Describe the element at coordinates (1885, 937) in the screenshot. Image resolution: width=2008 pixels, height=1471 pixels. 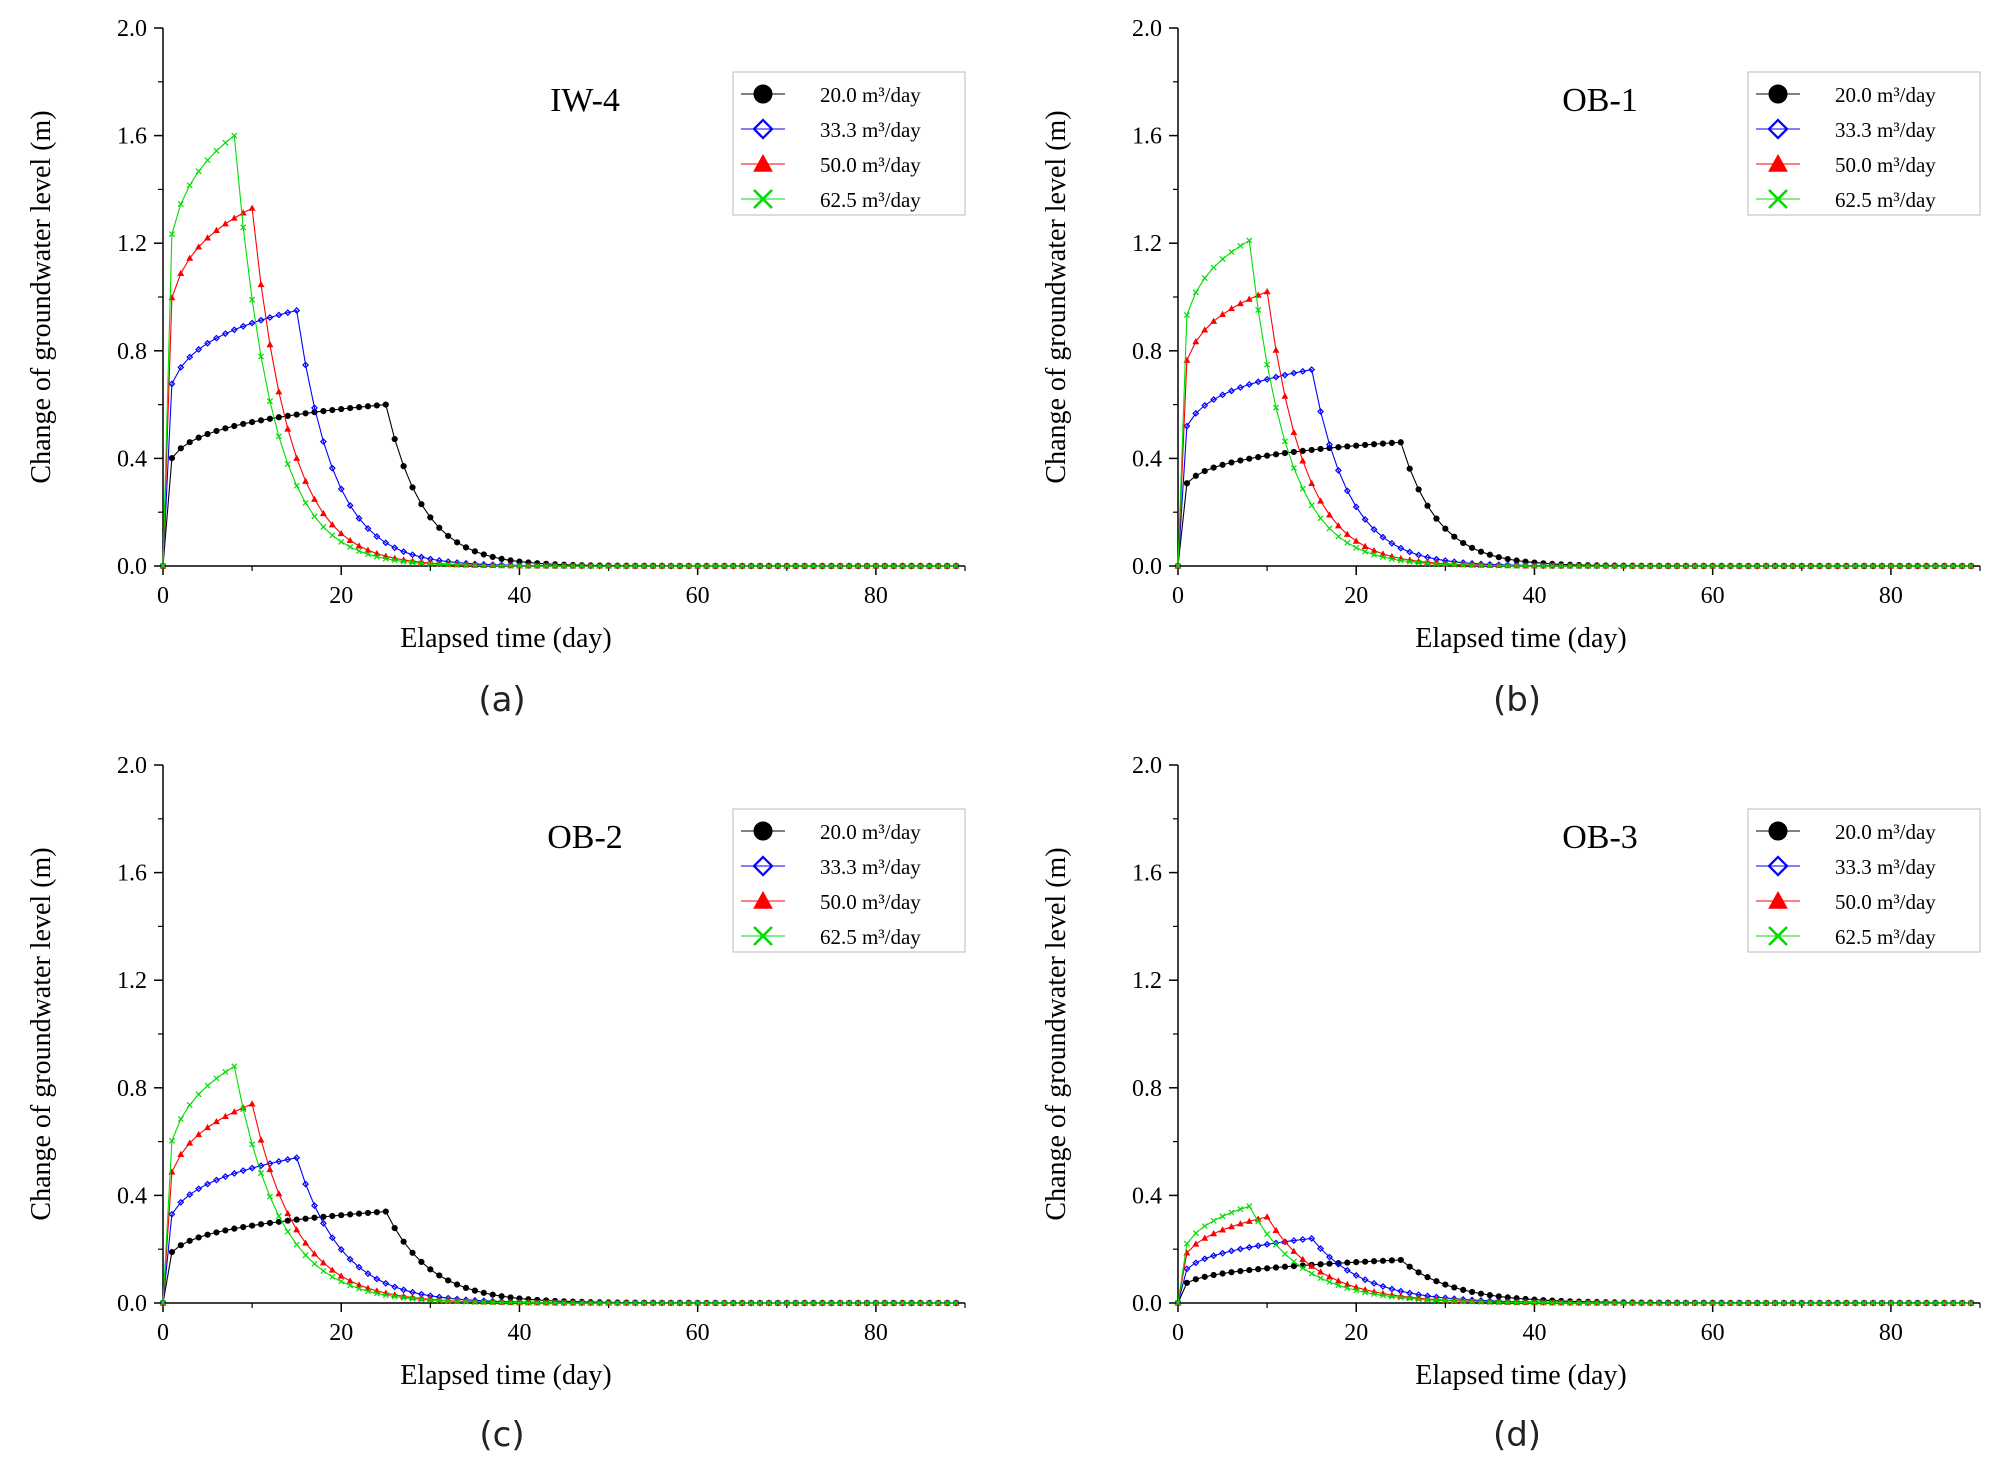
I see `legend-label: 62.5 m³/day` at that location.